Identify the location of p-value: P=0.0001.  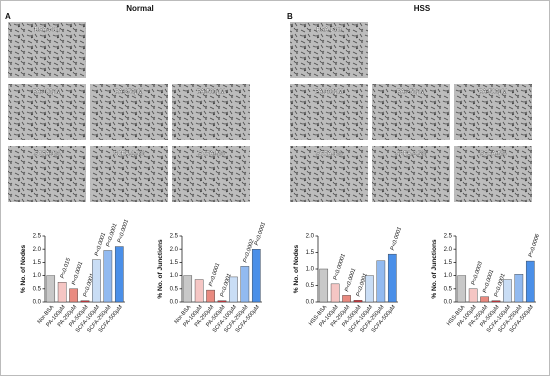
(214, 274).